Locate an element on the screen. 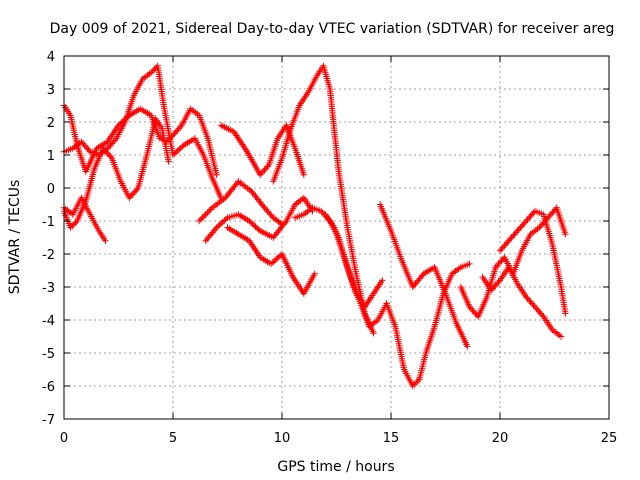 The image size is (640, 480). x-tick-label: 15 is located at coordinates (391, 438).